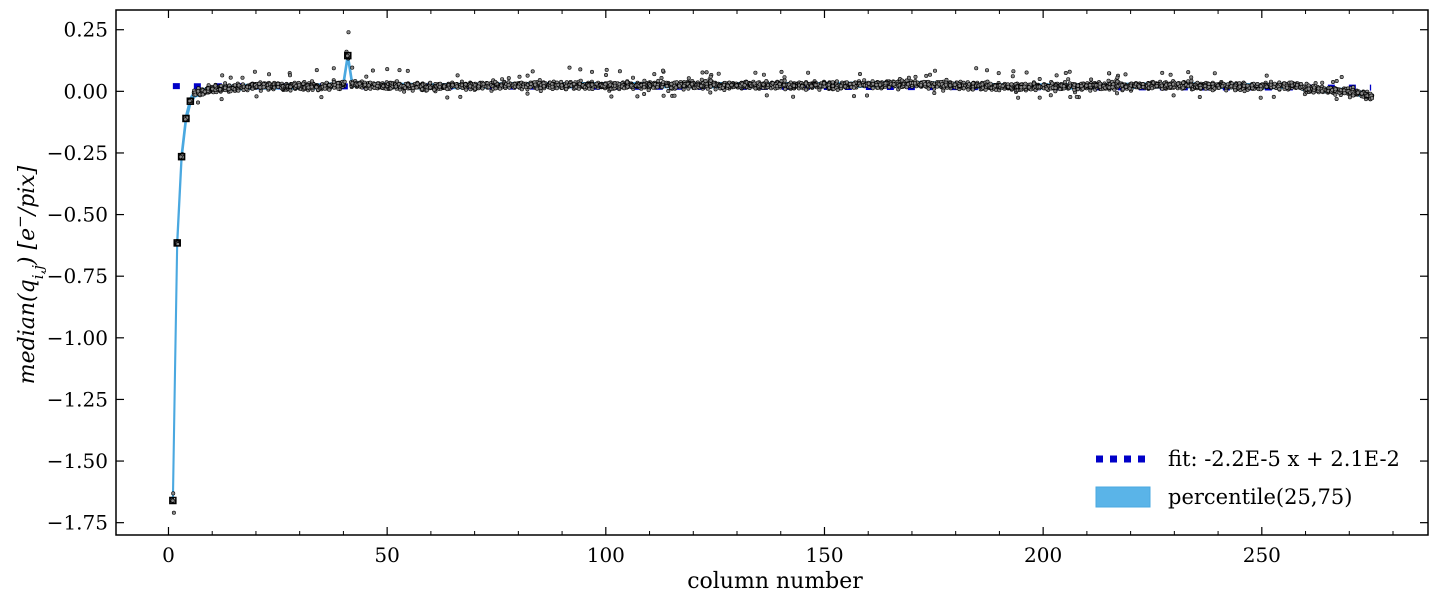  Describe the element at coordinates (168, 555) in the screenshot. I see `x-tick-label: 0` at that location.